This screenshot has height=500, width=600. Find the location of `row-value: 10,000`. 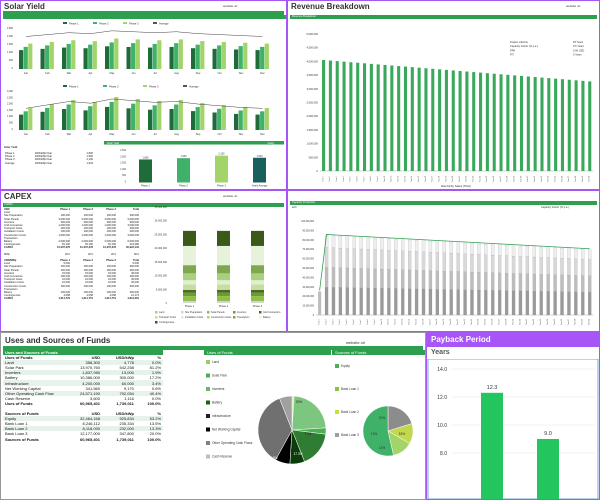

row-value: 10,000 is located at coordinates (112, 280).